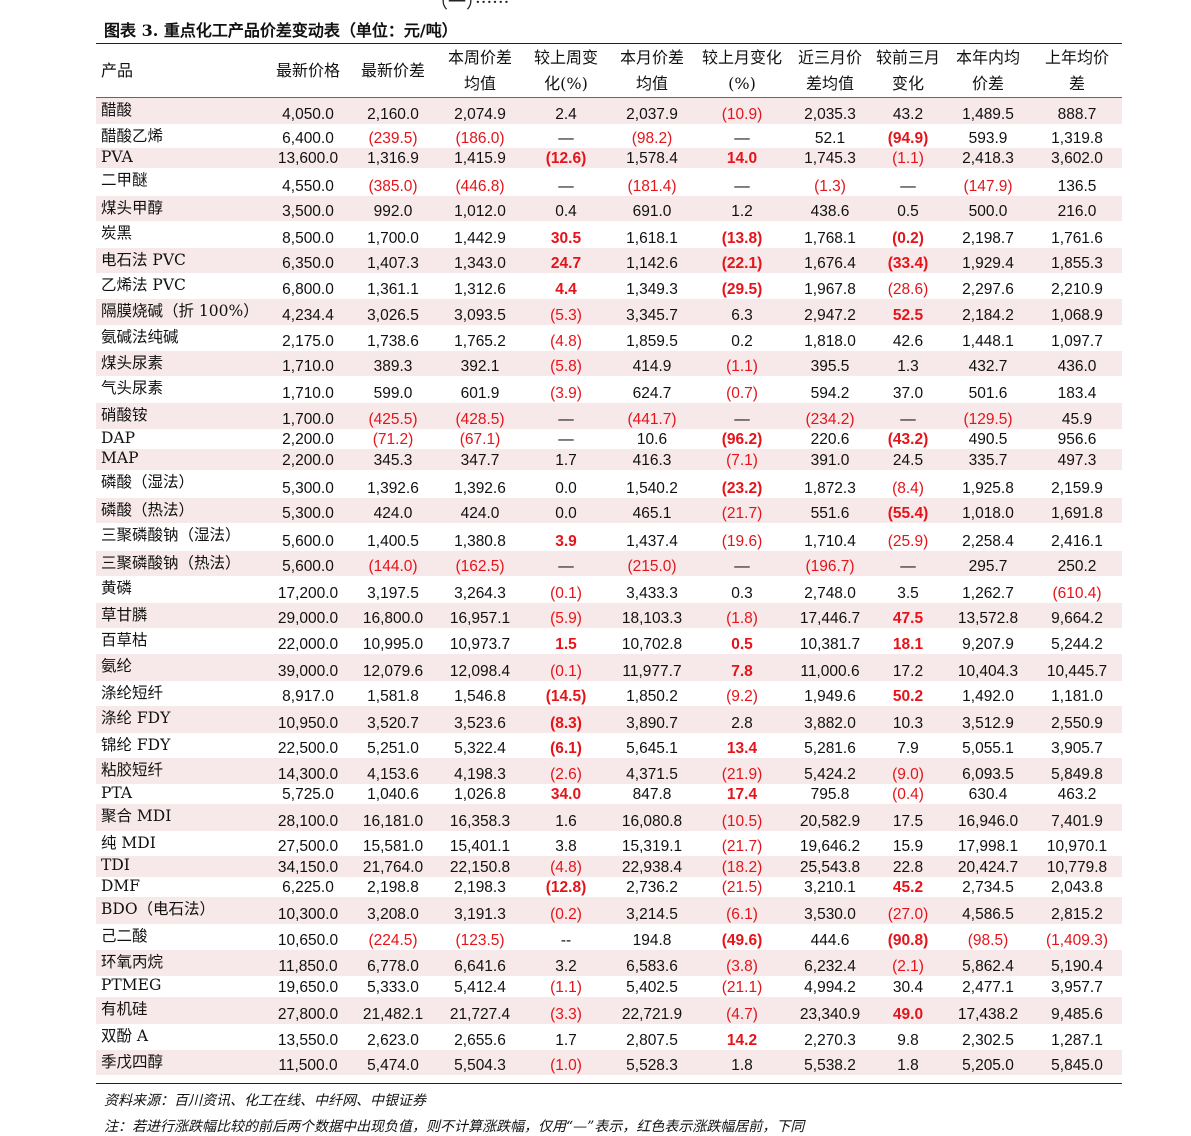  What do you see at coordinates (181, 510) in the screenshot?
I see `product-name-cell: 磷酸（热法）` at bounding box center [181, 510].